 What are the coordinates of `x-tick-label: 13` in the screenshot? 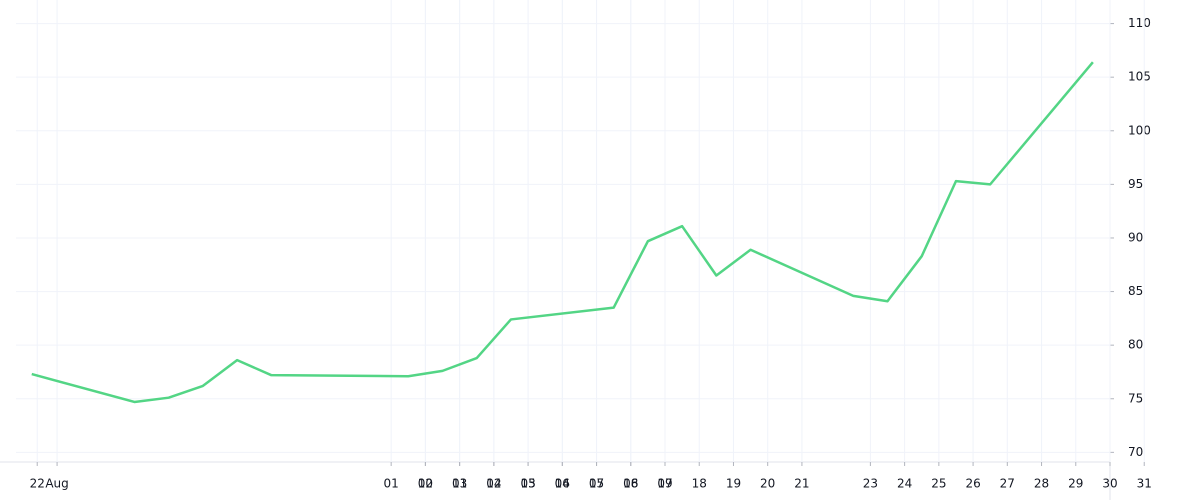 It's located at (527, 484).